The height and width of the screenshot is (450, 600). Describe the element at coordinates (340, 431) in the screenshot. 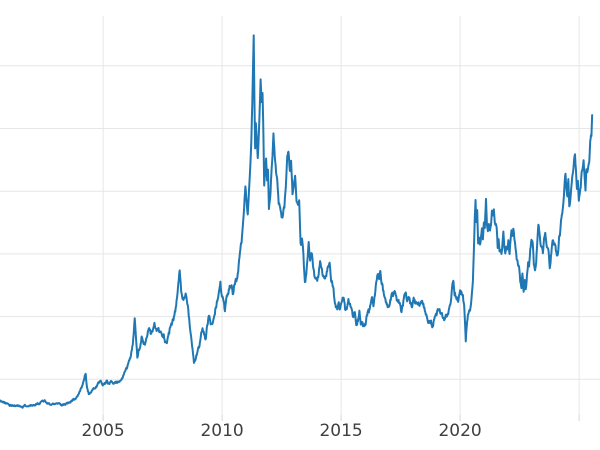

I see `x-tick-label: 2015` at that location.